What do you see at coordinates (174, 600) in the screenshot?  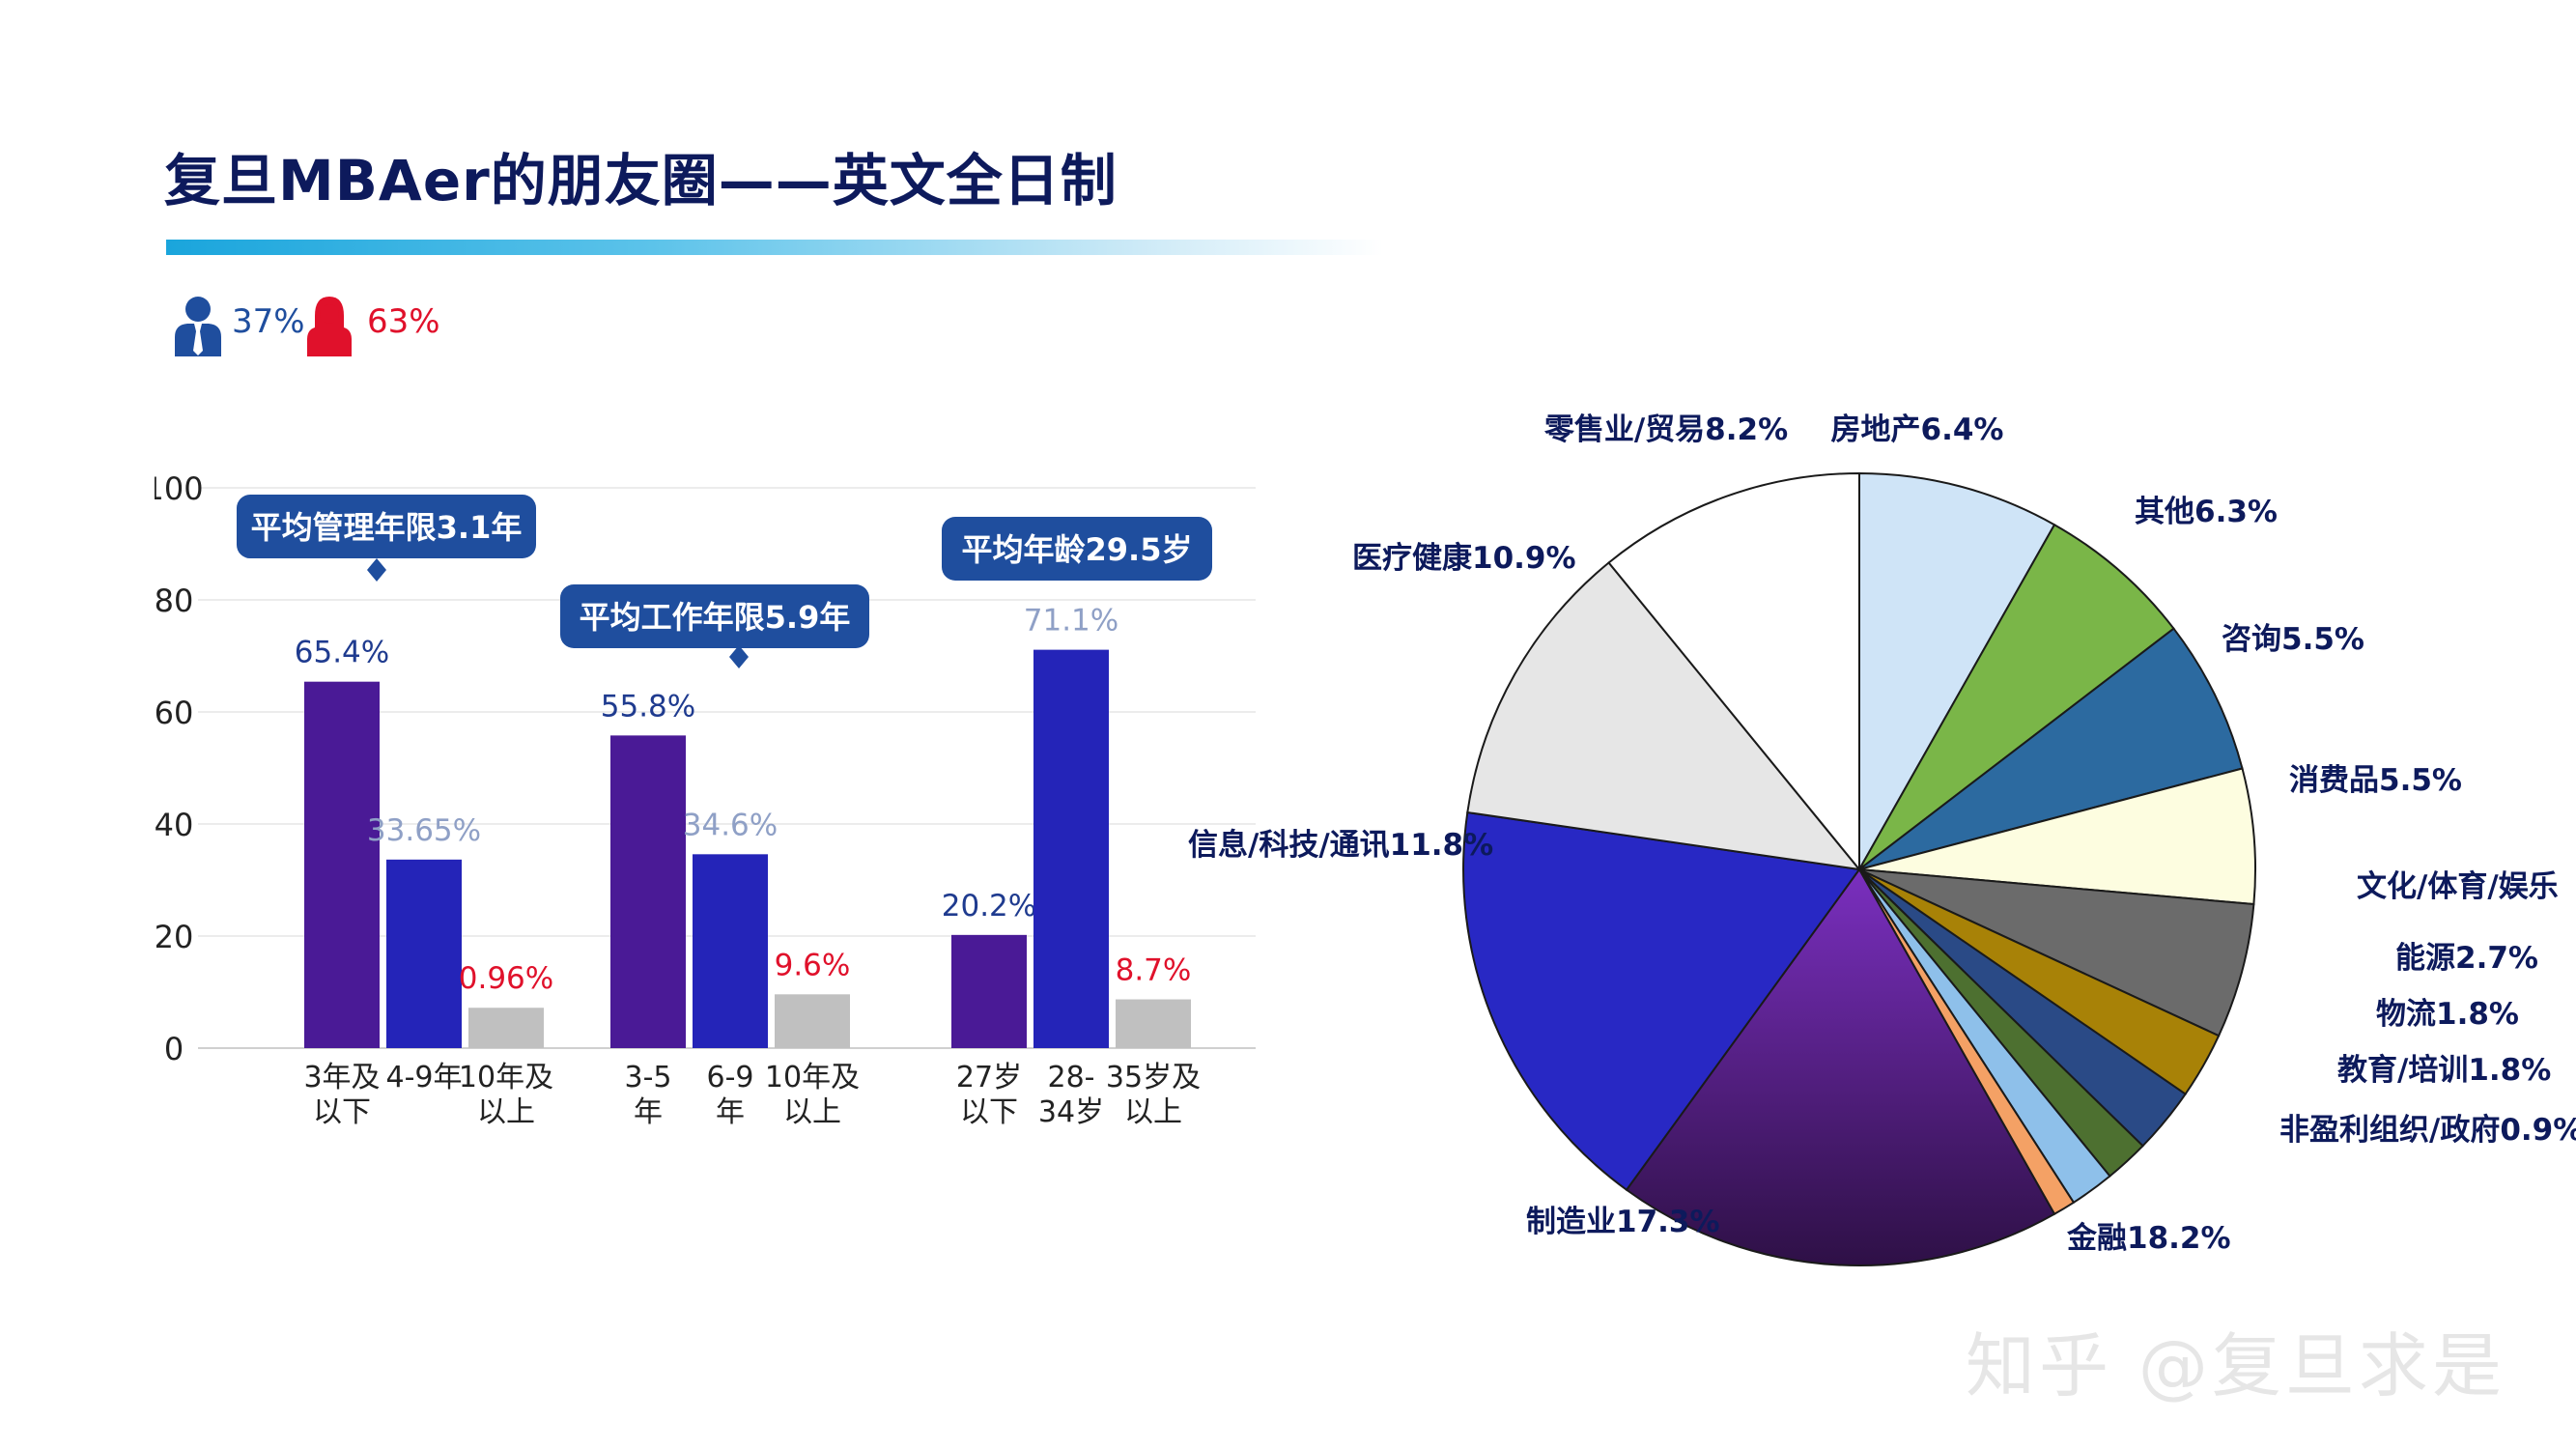 I see `y-tick-label: 80` at bounding box center [174, 600].